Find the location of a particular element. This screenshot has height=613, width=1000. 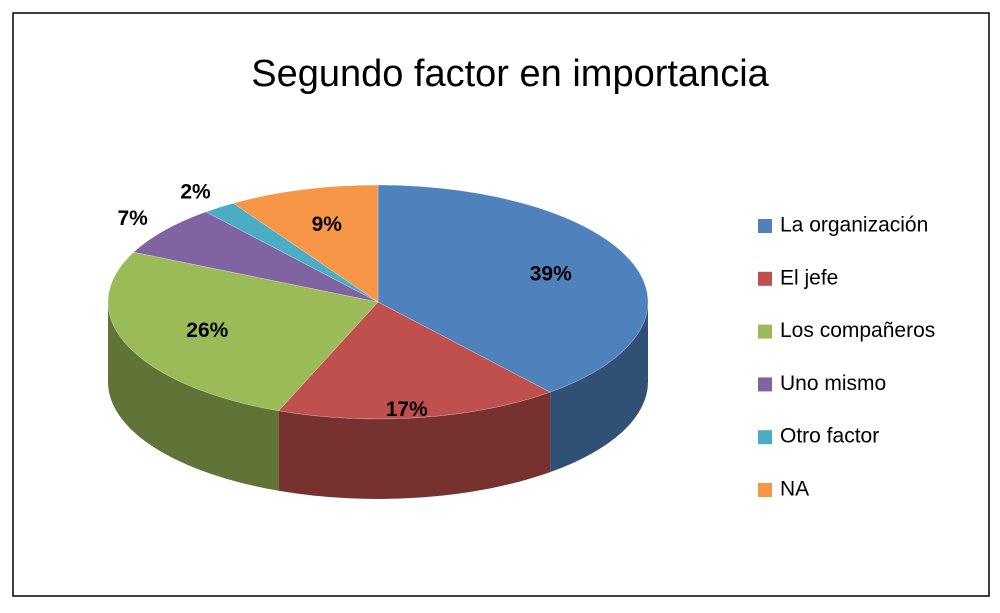

legend-label: La organización is located at coordinates (854, 225).